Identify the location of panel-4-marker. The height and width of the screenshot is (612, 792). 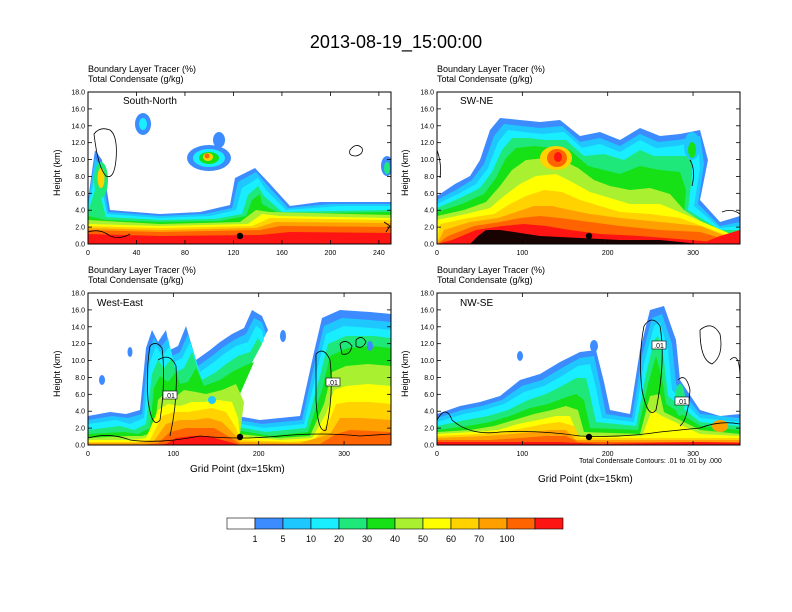
(589, 437).